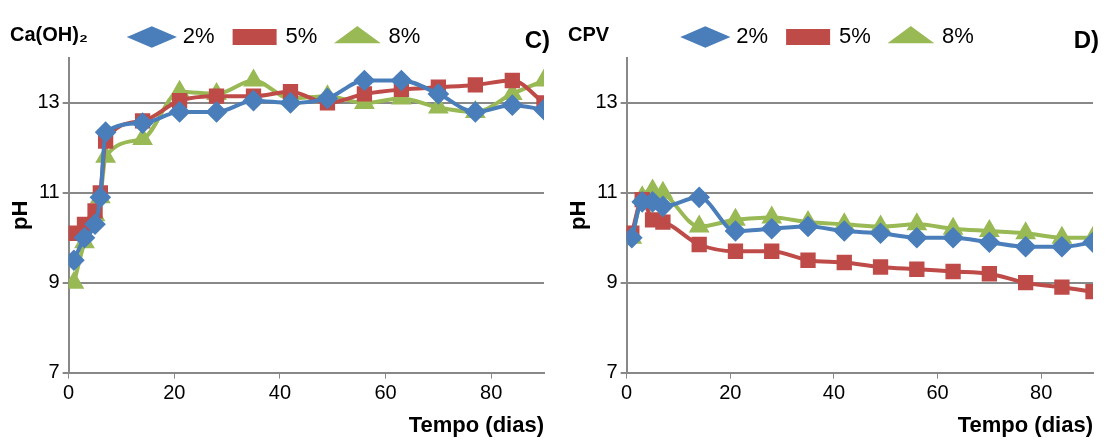  Describe the element at coordinates (589, 33) in the screenshot. I see `chart-title: CPV` at that location.